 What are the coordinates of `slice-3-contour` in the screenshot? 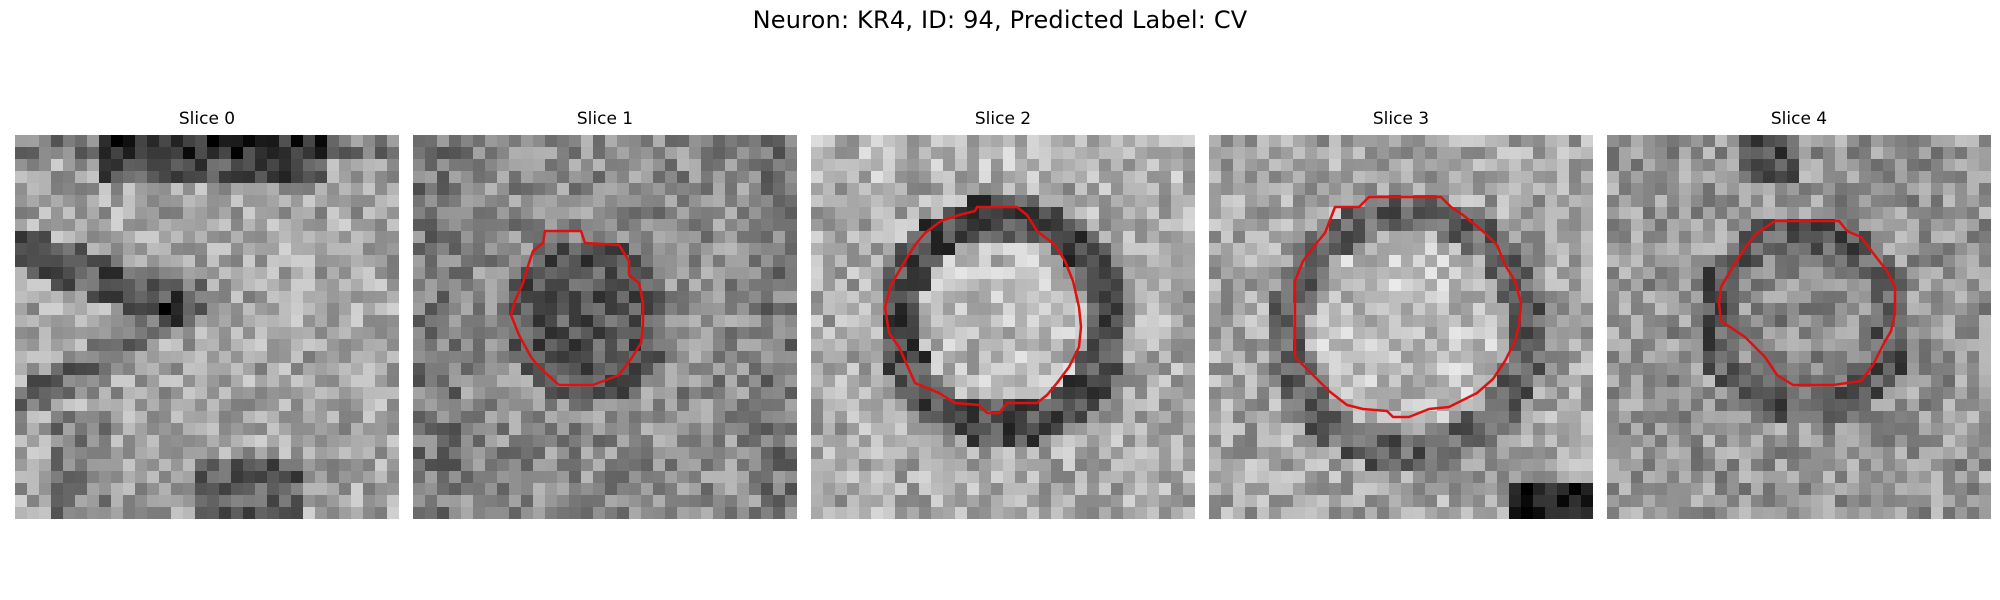 It's located at (1408, 307).